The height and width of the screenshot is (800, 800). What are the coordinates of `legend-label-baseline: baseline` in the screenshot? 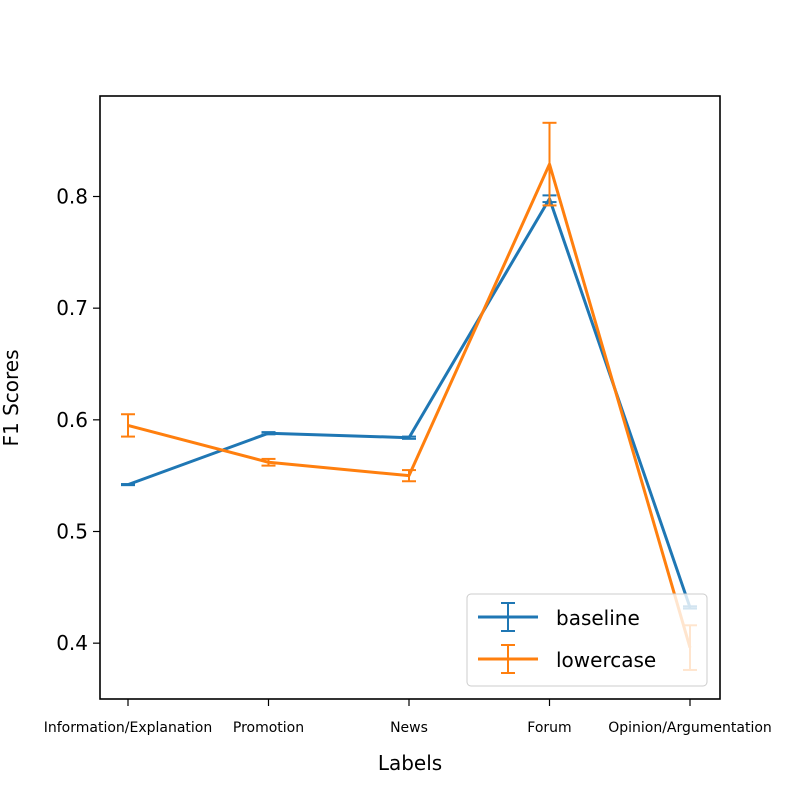 It's located at (598, 618).